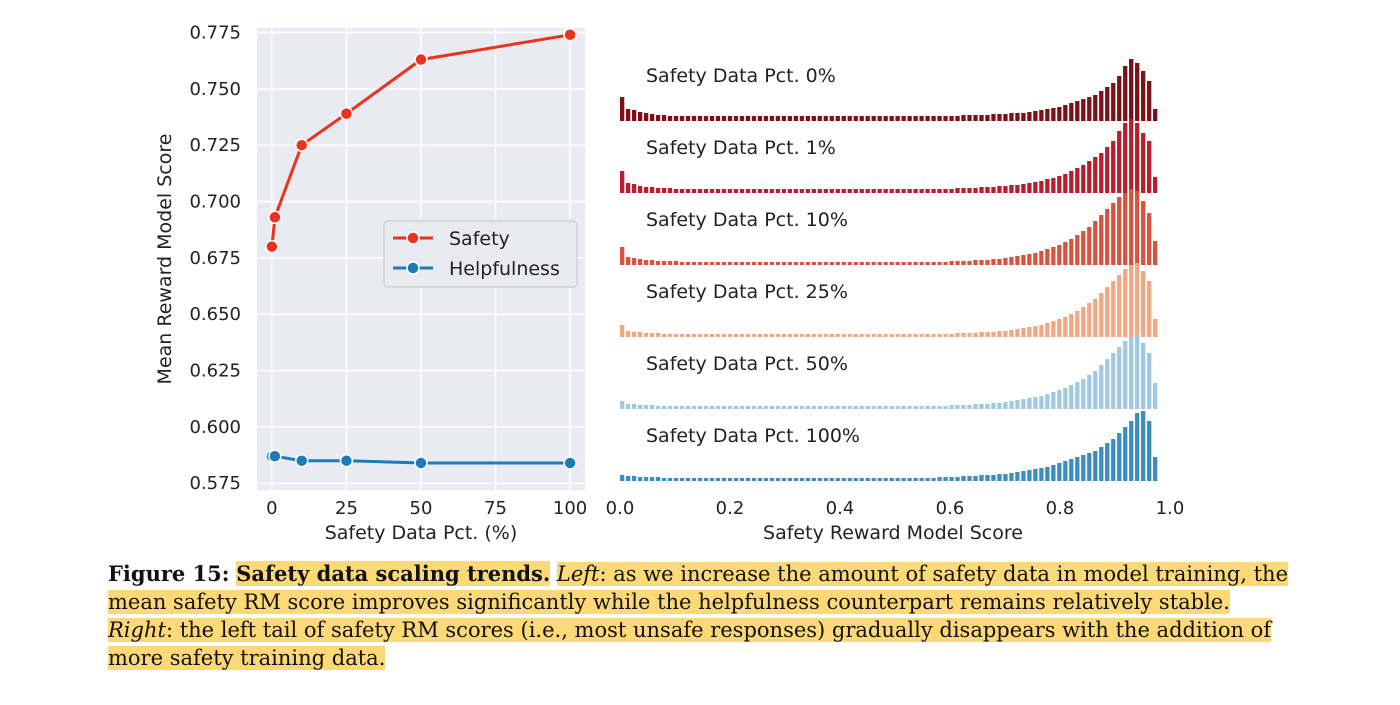 This screenshot has height=705, width=1400. Describe the element at coordinates (275, 456) in the screenshot. I see `data-point-helpfulness` at that location.